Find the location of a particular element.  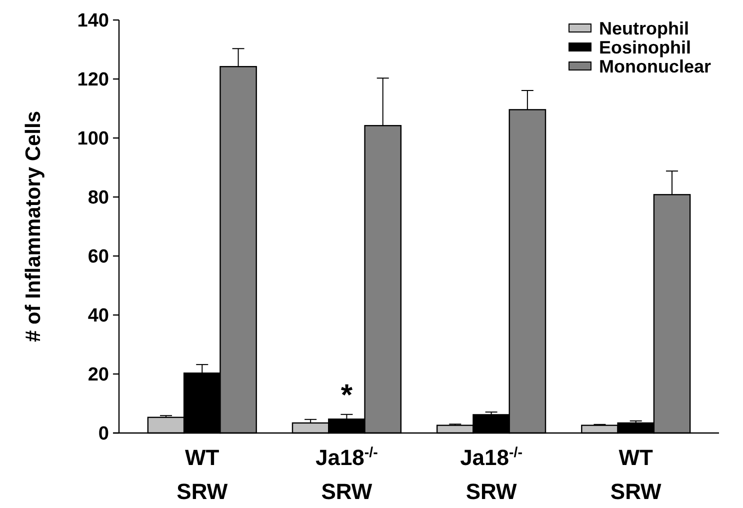

legend-label: Mononuclear is located at coordinates (655, 66).